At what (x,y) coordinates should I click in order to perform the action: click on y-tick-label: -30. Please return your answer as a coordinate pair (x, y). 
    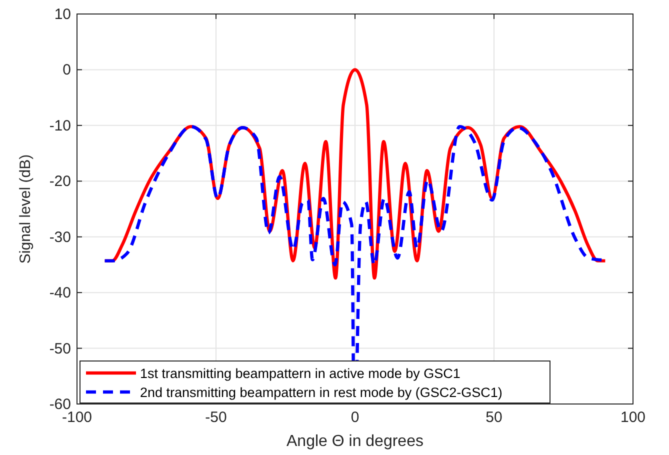
    Looking at the image, I should click on (60, 237).